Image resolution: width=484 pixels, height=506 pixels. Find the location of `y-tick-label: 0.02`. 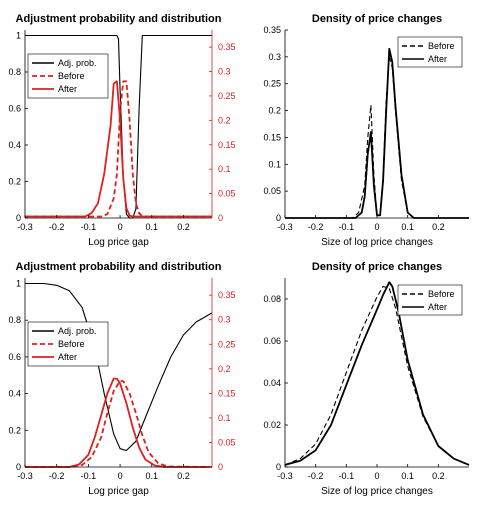

y-tick-label: 0.02 is located at coordinates (272, 425).